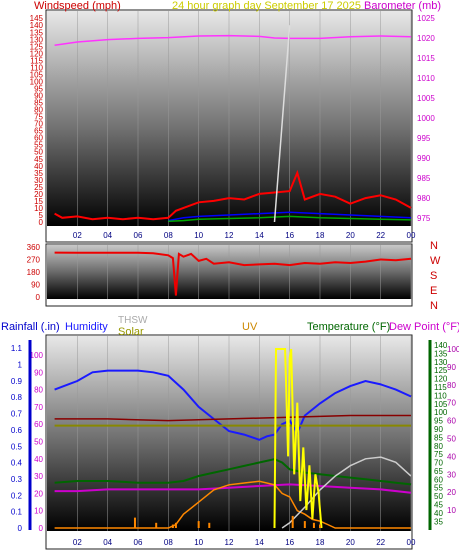  I want to click on panel3-x-tick: 18, so click(320, 542).